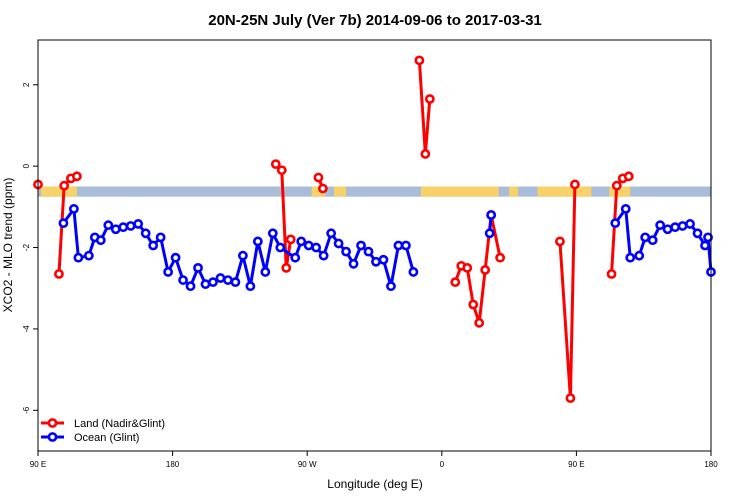 The width and height of the screenshot is (750, 500). Describe the element at coordinates (26, 247) in the screenshot. I see `y-tick-label: -2` at that location.